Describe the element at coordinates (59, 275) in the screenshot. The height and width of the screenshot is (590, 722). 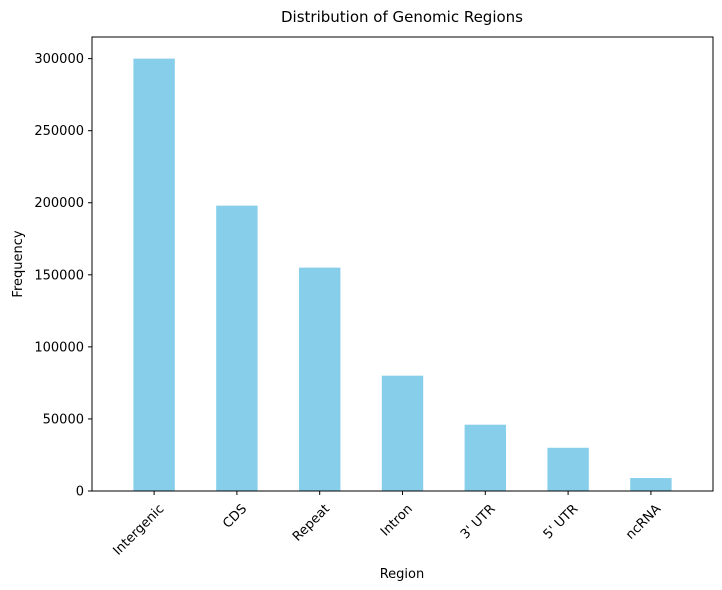
I see `y-tick-label-3: 150000` at that location.